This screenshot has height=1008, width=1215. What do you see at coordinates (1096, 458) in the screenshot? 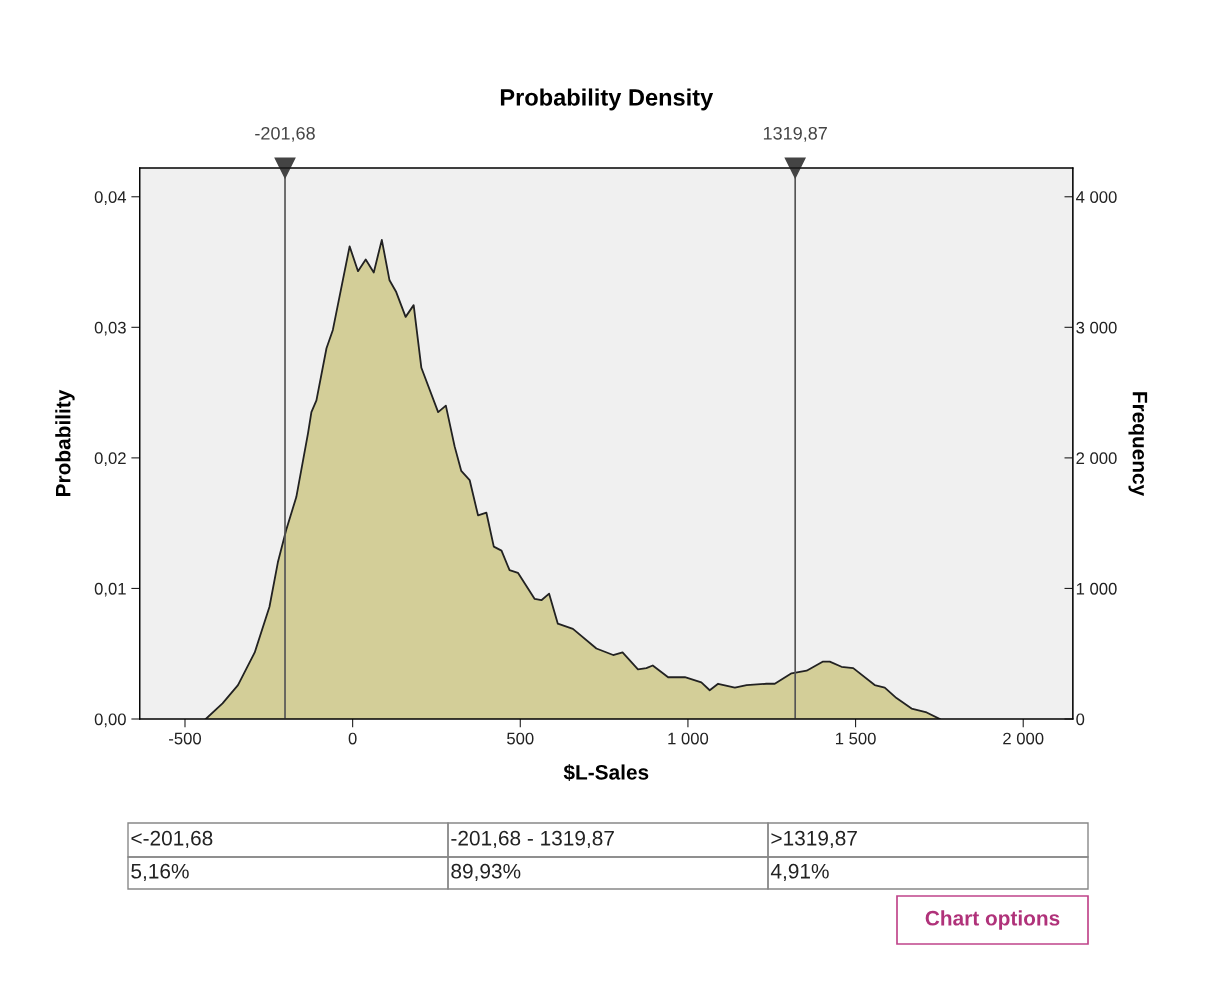
I see `y2-tick-label: 2 000` at bounding box center [1096, 458].